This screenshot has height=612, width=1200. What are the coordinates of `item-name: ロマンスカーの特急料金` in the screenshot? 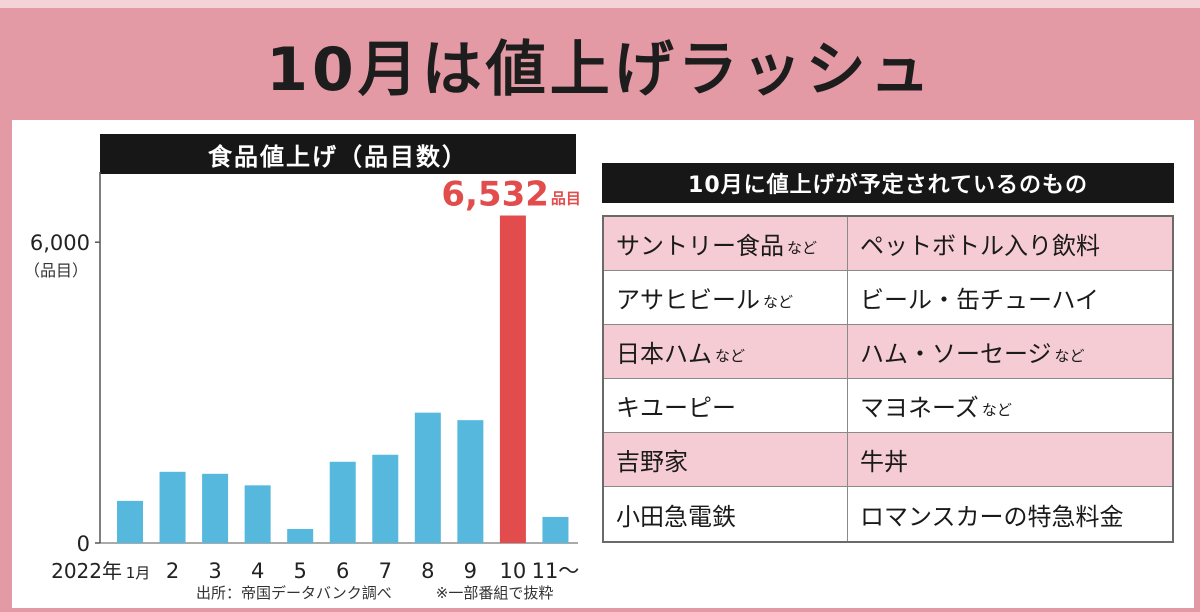 It's located at (992, 516).